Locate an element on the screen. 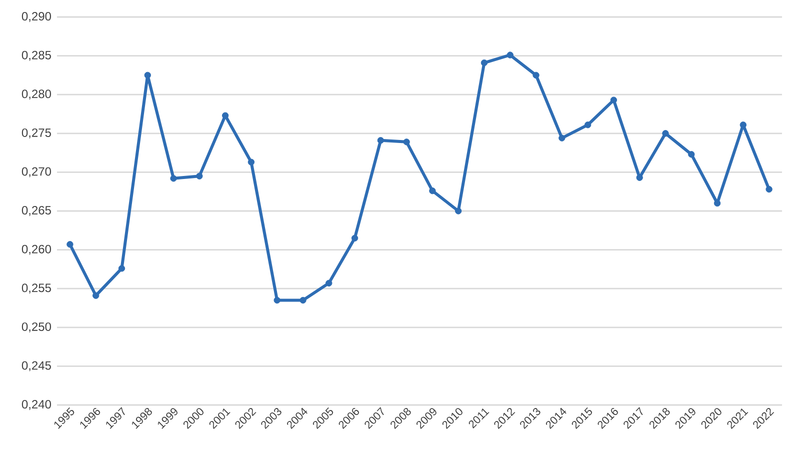 The image size is (800, 459). y-tick-label: 0,280 is located at coordinates (37, 95).